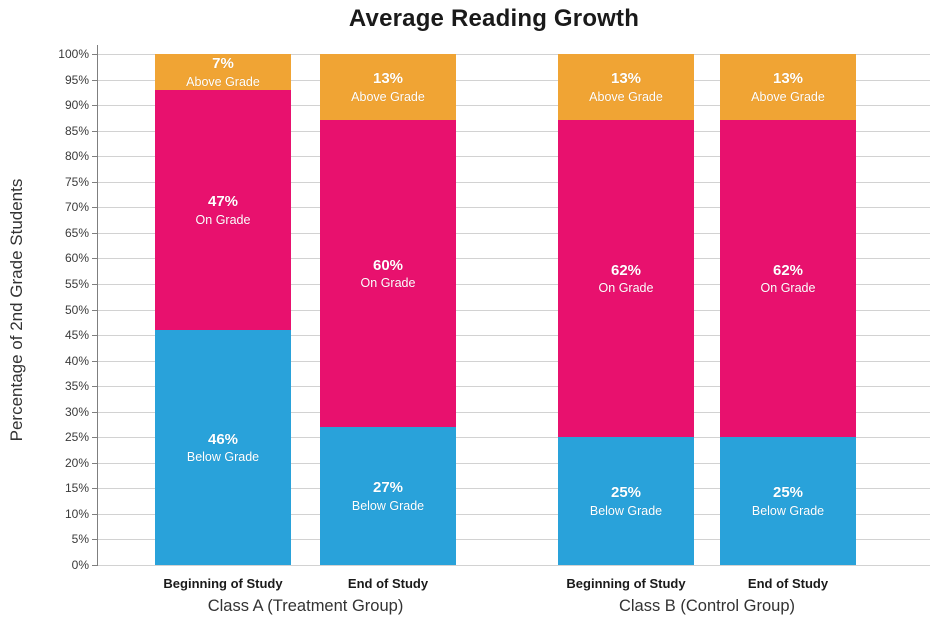  I want to click on bar: 27% Below Grade 60% On Grade 13% Above Grade, so click(388, 309).